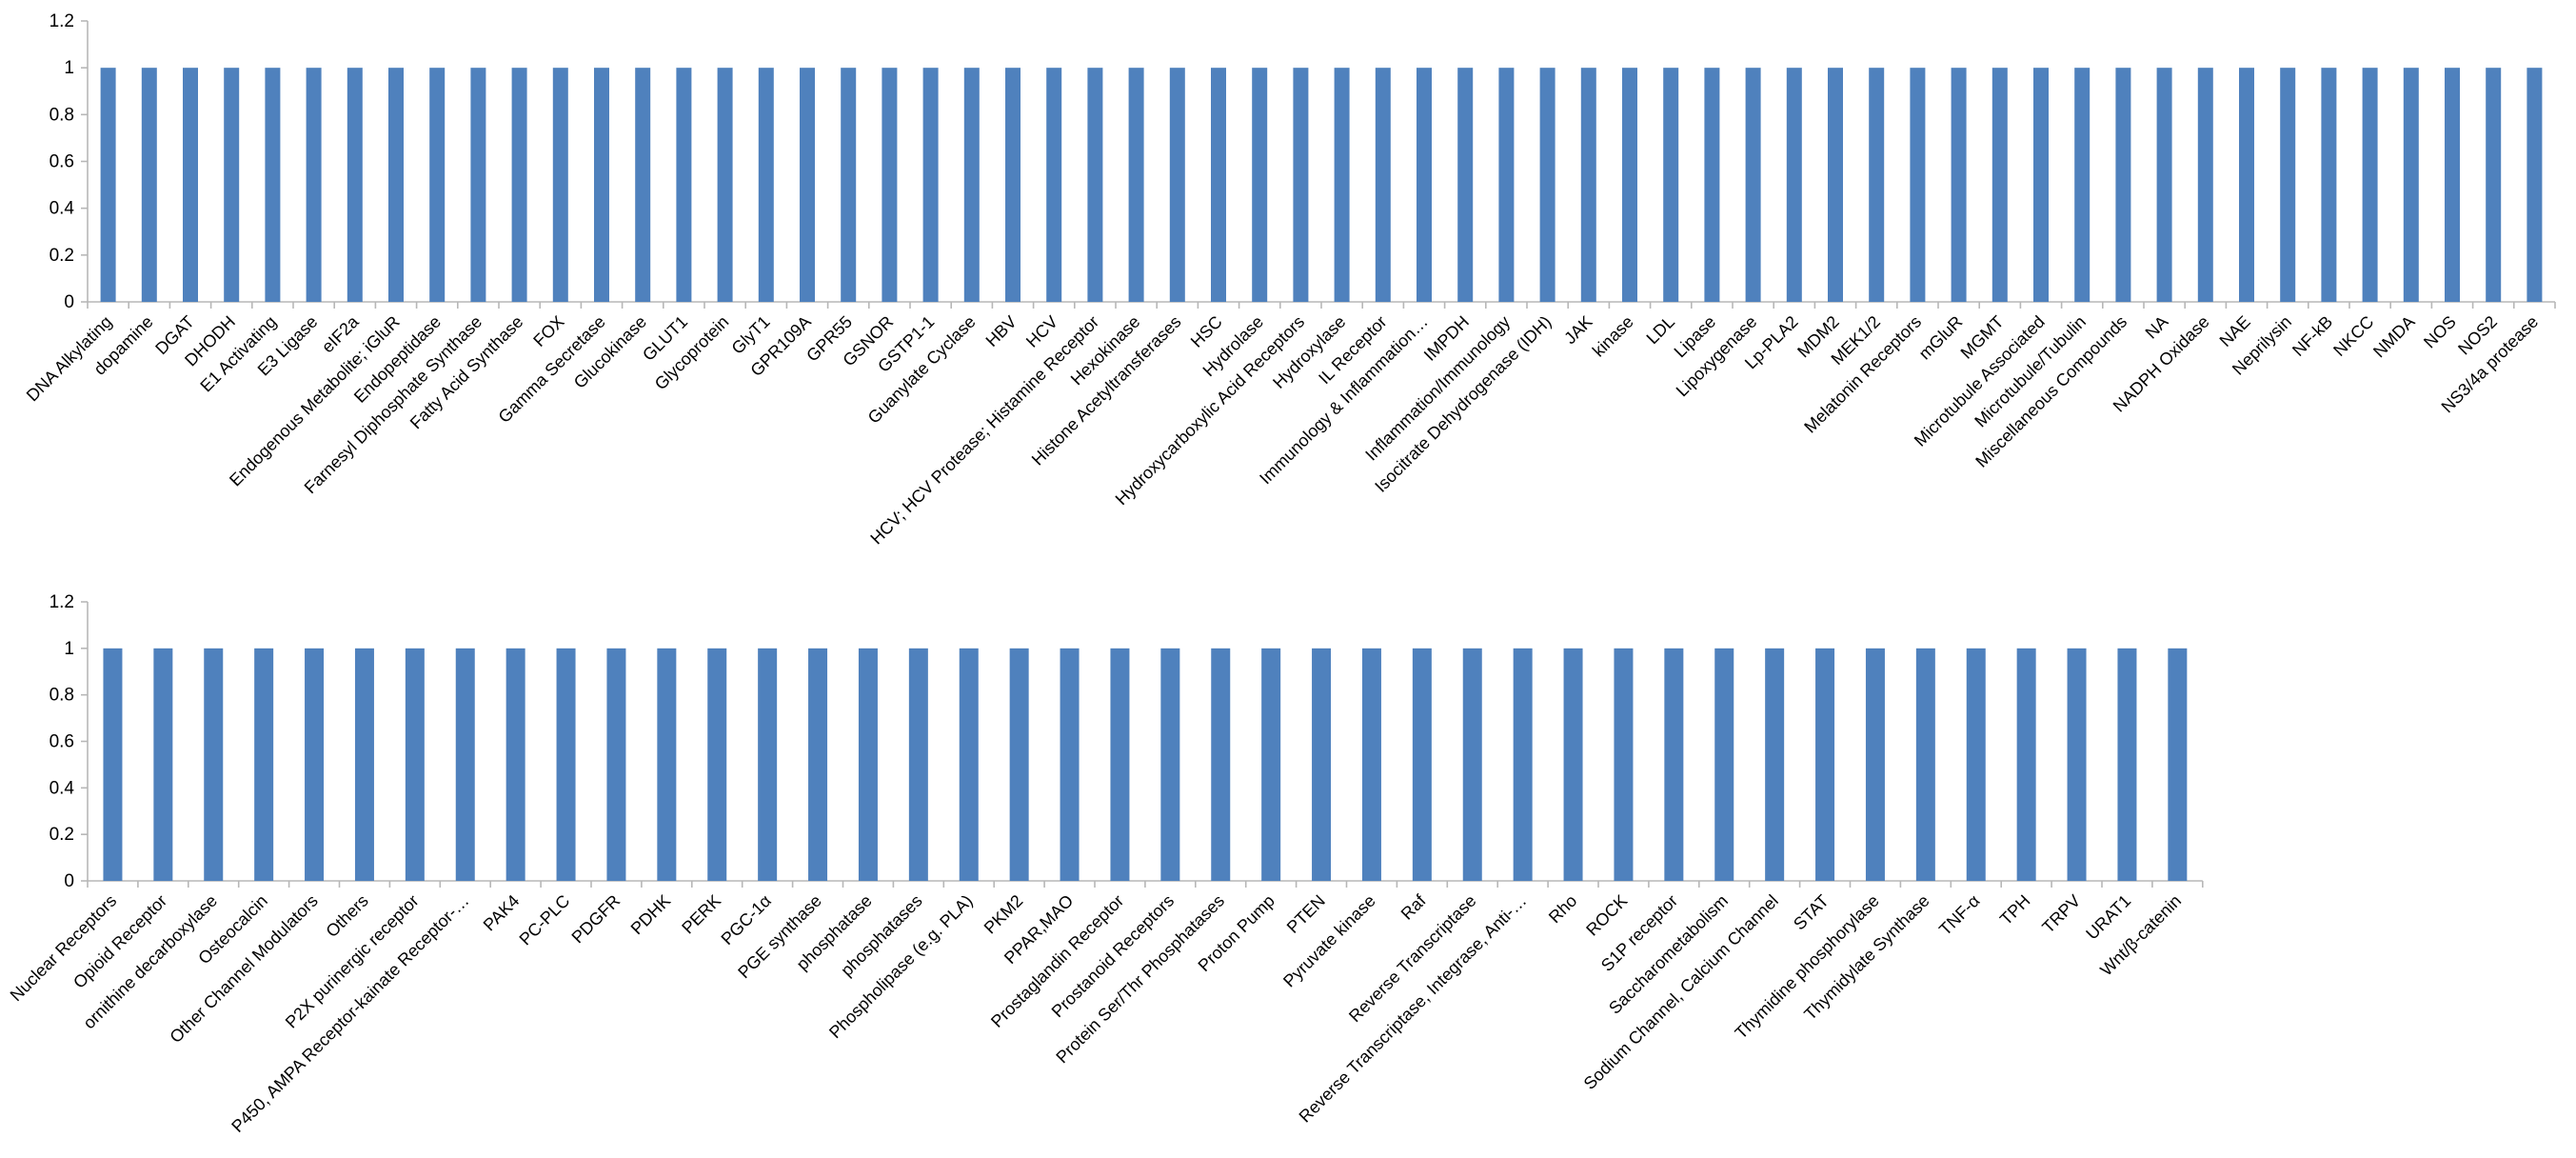 The width and height of the screenshot is (2576, 1158). Describe the element at coordinates (596, 919) in the screenshot. I see `x-tick-label: PDGFR` at that location.